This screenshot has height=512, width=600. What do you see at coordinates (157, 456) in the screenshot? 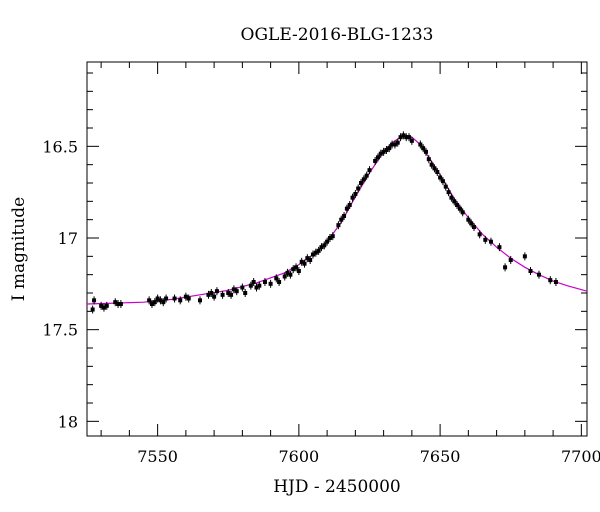
I see `x-tick-label: 7550` at bounding box center [157, 456].